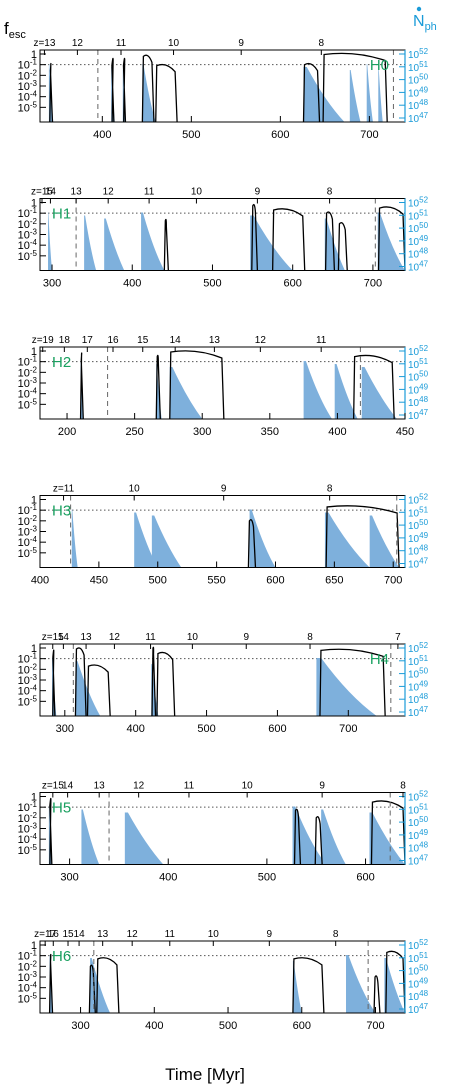  Describe the element at coordinates (143, 340) in the screenshot. I see `z-tick-label: 15` at that location.